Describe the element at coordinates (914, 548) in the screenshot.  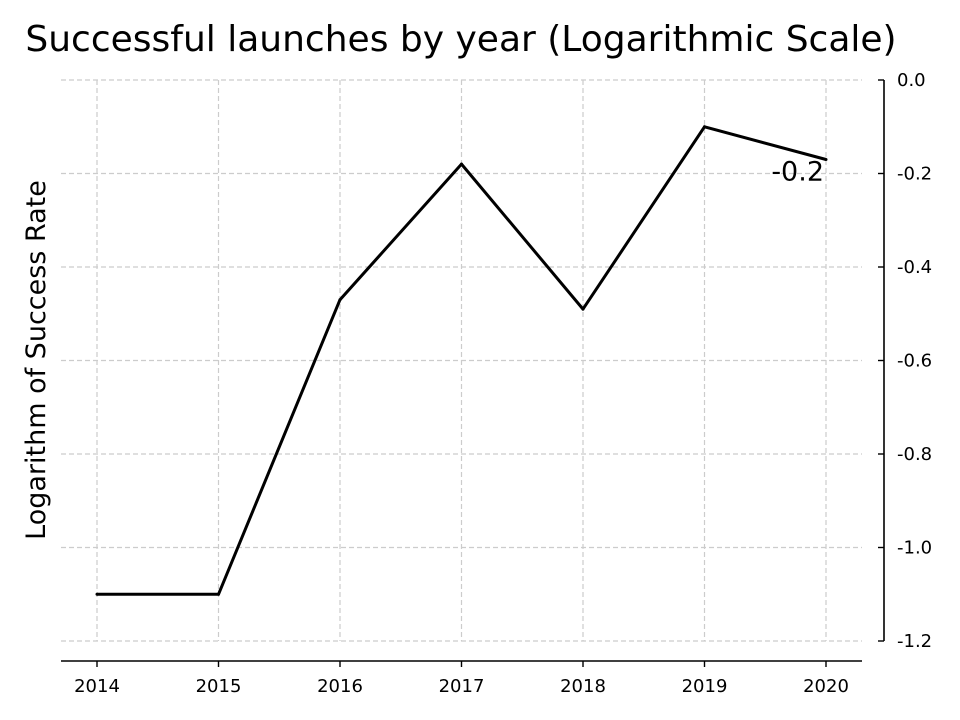
I see `y-tick-label: -1.0` at that location.